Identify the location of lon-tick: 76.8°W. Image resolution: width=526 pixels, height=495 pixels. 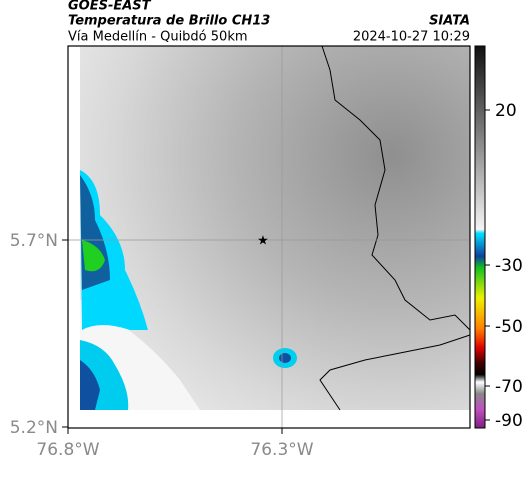
(67, 450).